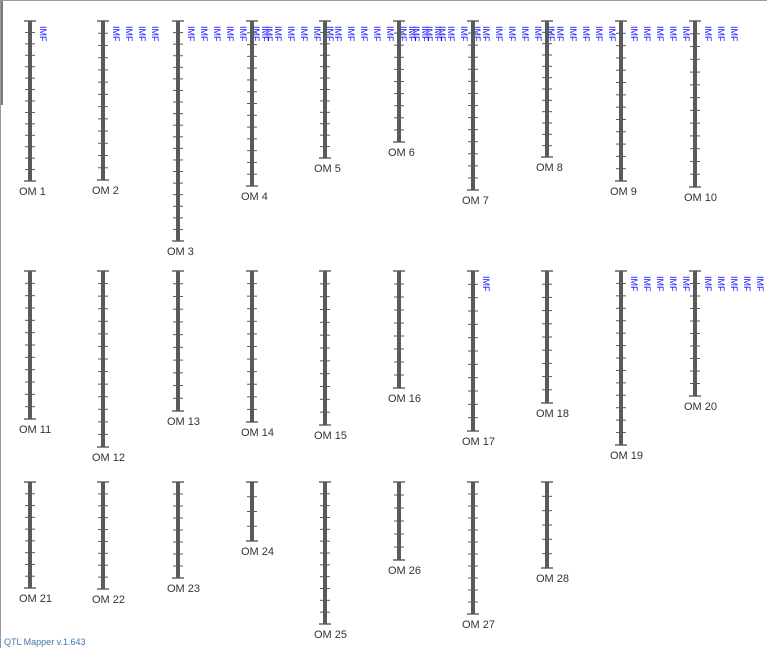  I want to click on chromosome-label: OM 19, so click(626, 456).